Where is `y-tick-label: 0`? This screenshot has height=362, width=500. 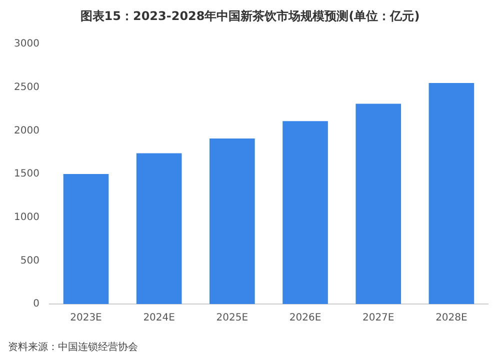
y-tick-label: 0 is located at coordinates (36, 304).